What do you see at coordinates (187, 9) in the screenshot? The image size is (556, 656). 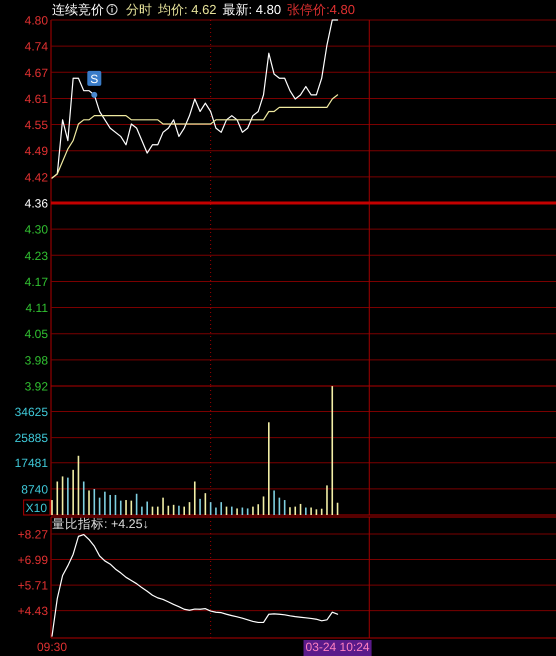 I see `text: 均价: 4.62` at bounding box center [187, 9].